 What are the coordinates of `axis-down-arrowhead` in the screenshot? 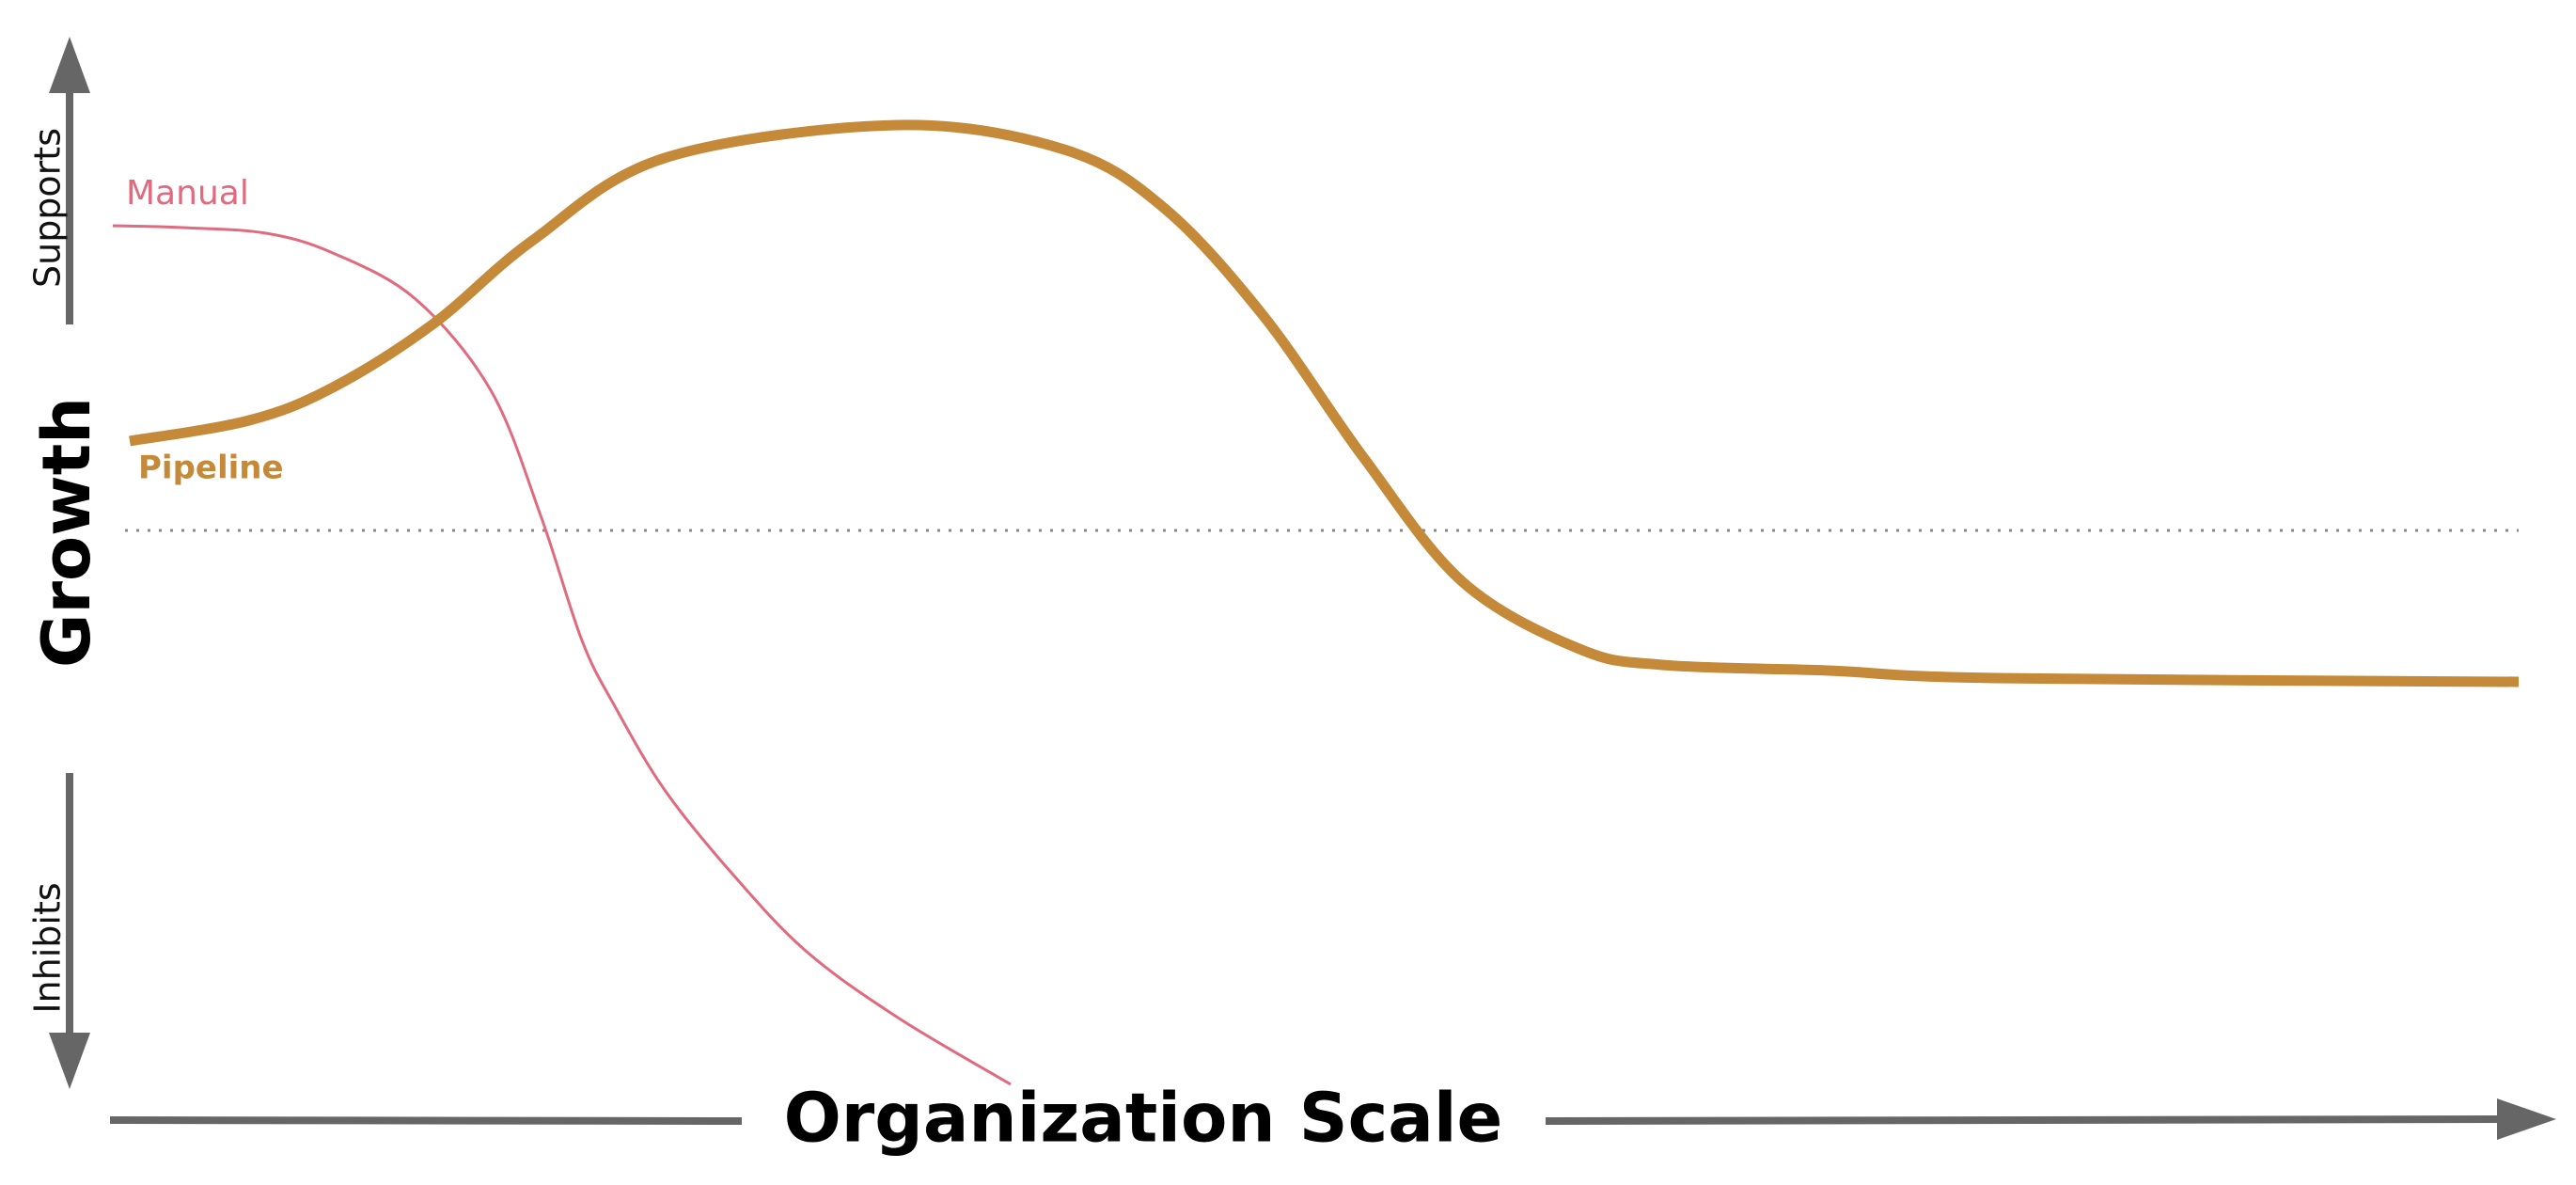 It's located at (70, 1061).